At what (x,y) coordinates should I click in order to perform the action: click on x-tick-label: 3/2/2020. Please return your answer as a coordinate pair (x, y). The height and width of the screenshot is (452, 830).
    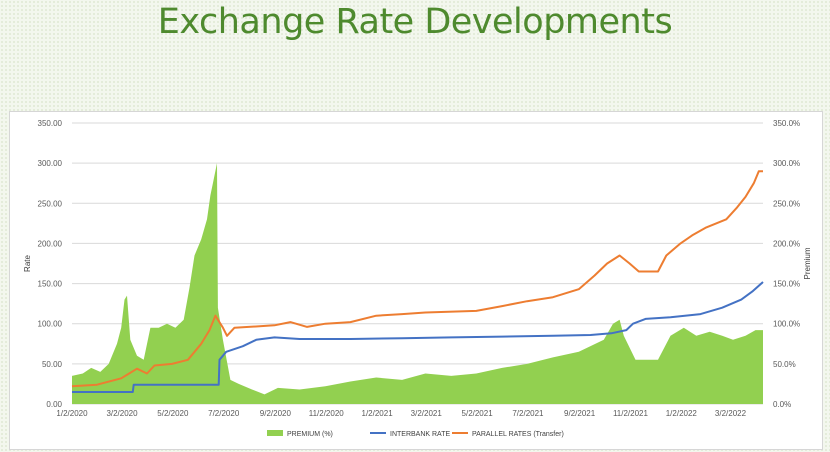
    Looking at the image, I should click on (122, 413).